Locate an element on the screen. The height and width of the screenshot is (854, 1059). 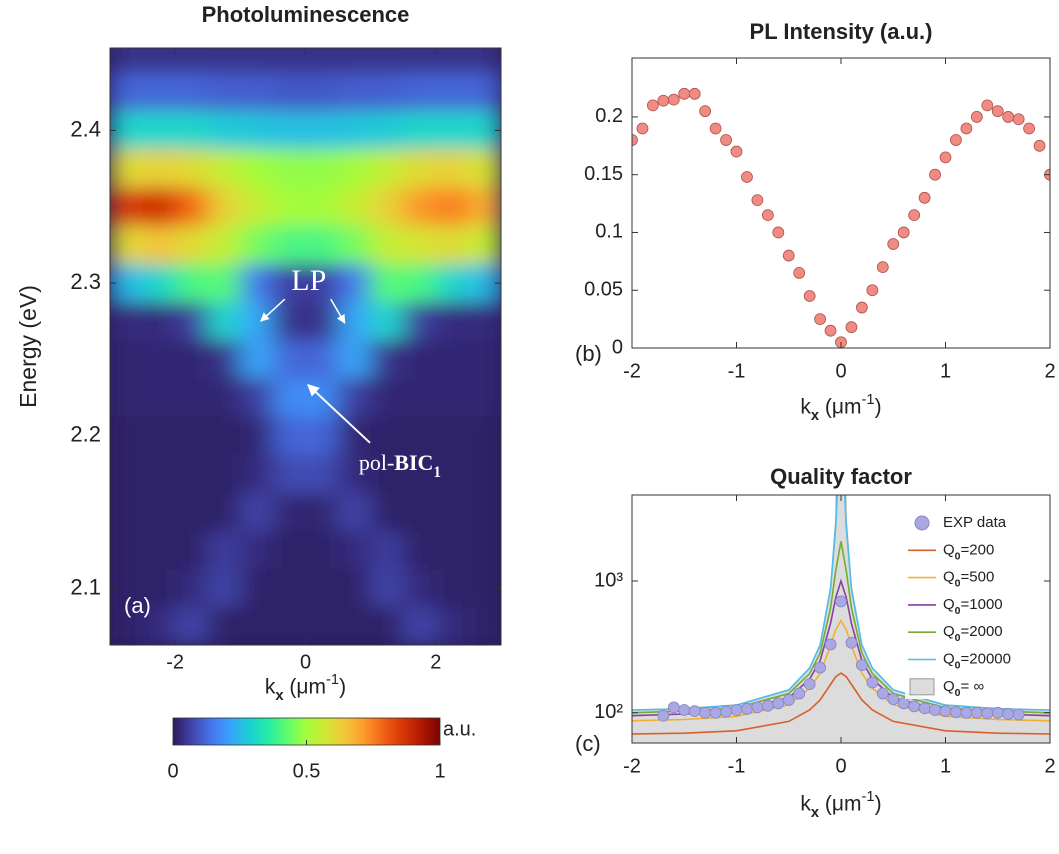
annotation: LP is located at coordinates (308, 280).